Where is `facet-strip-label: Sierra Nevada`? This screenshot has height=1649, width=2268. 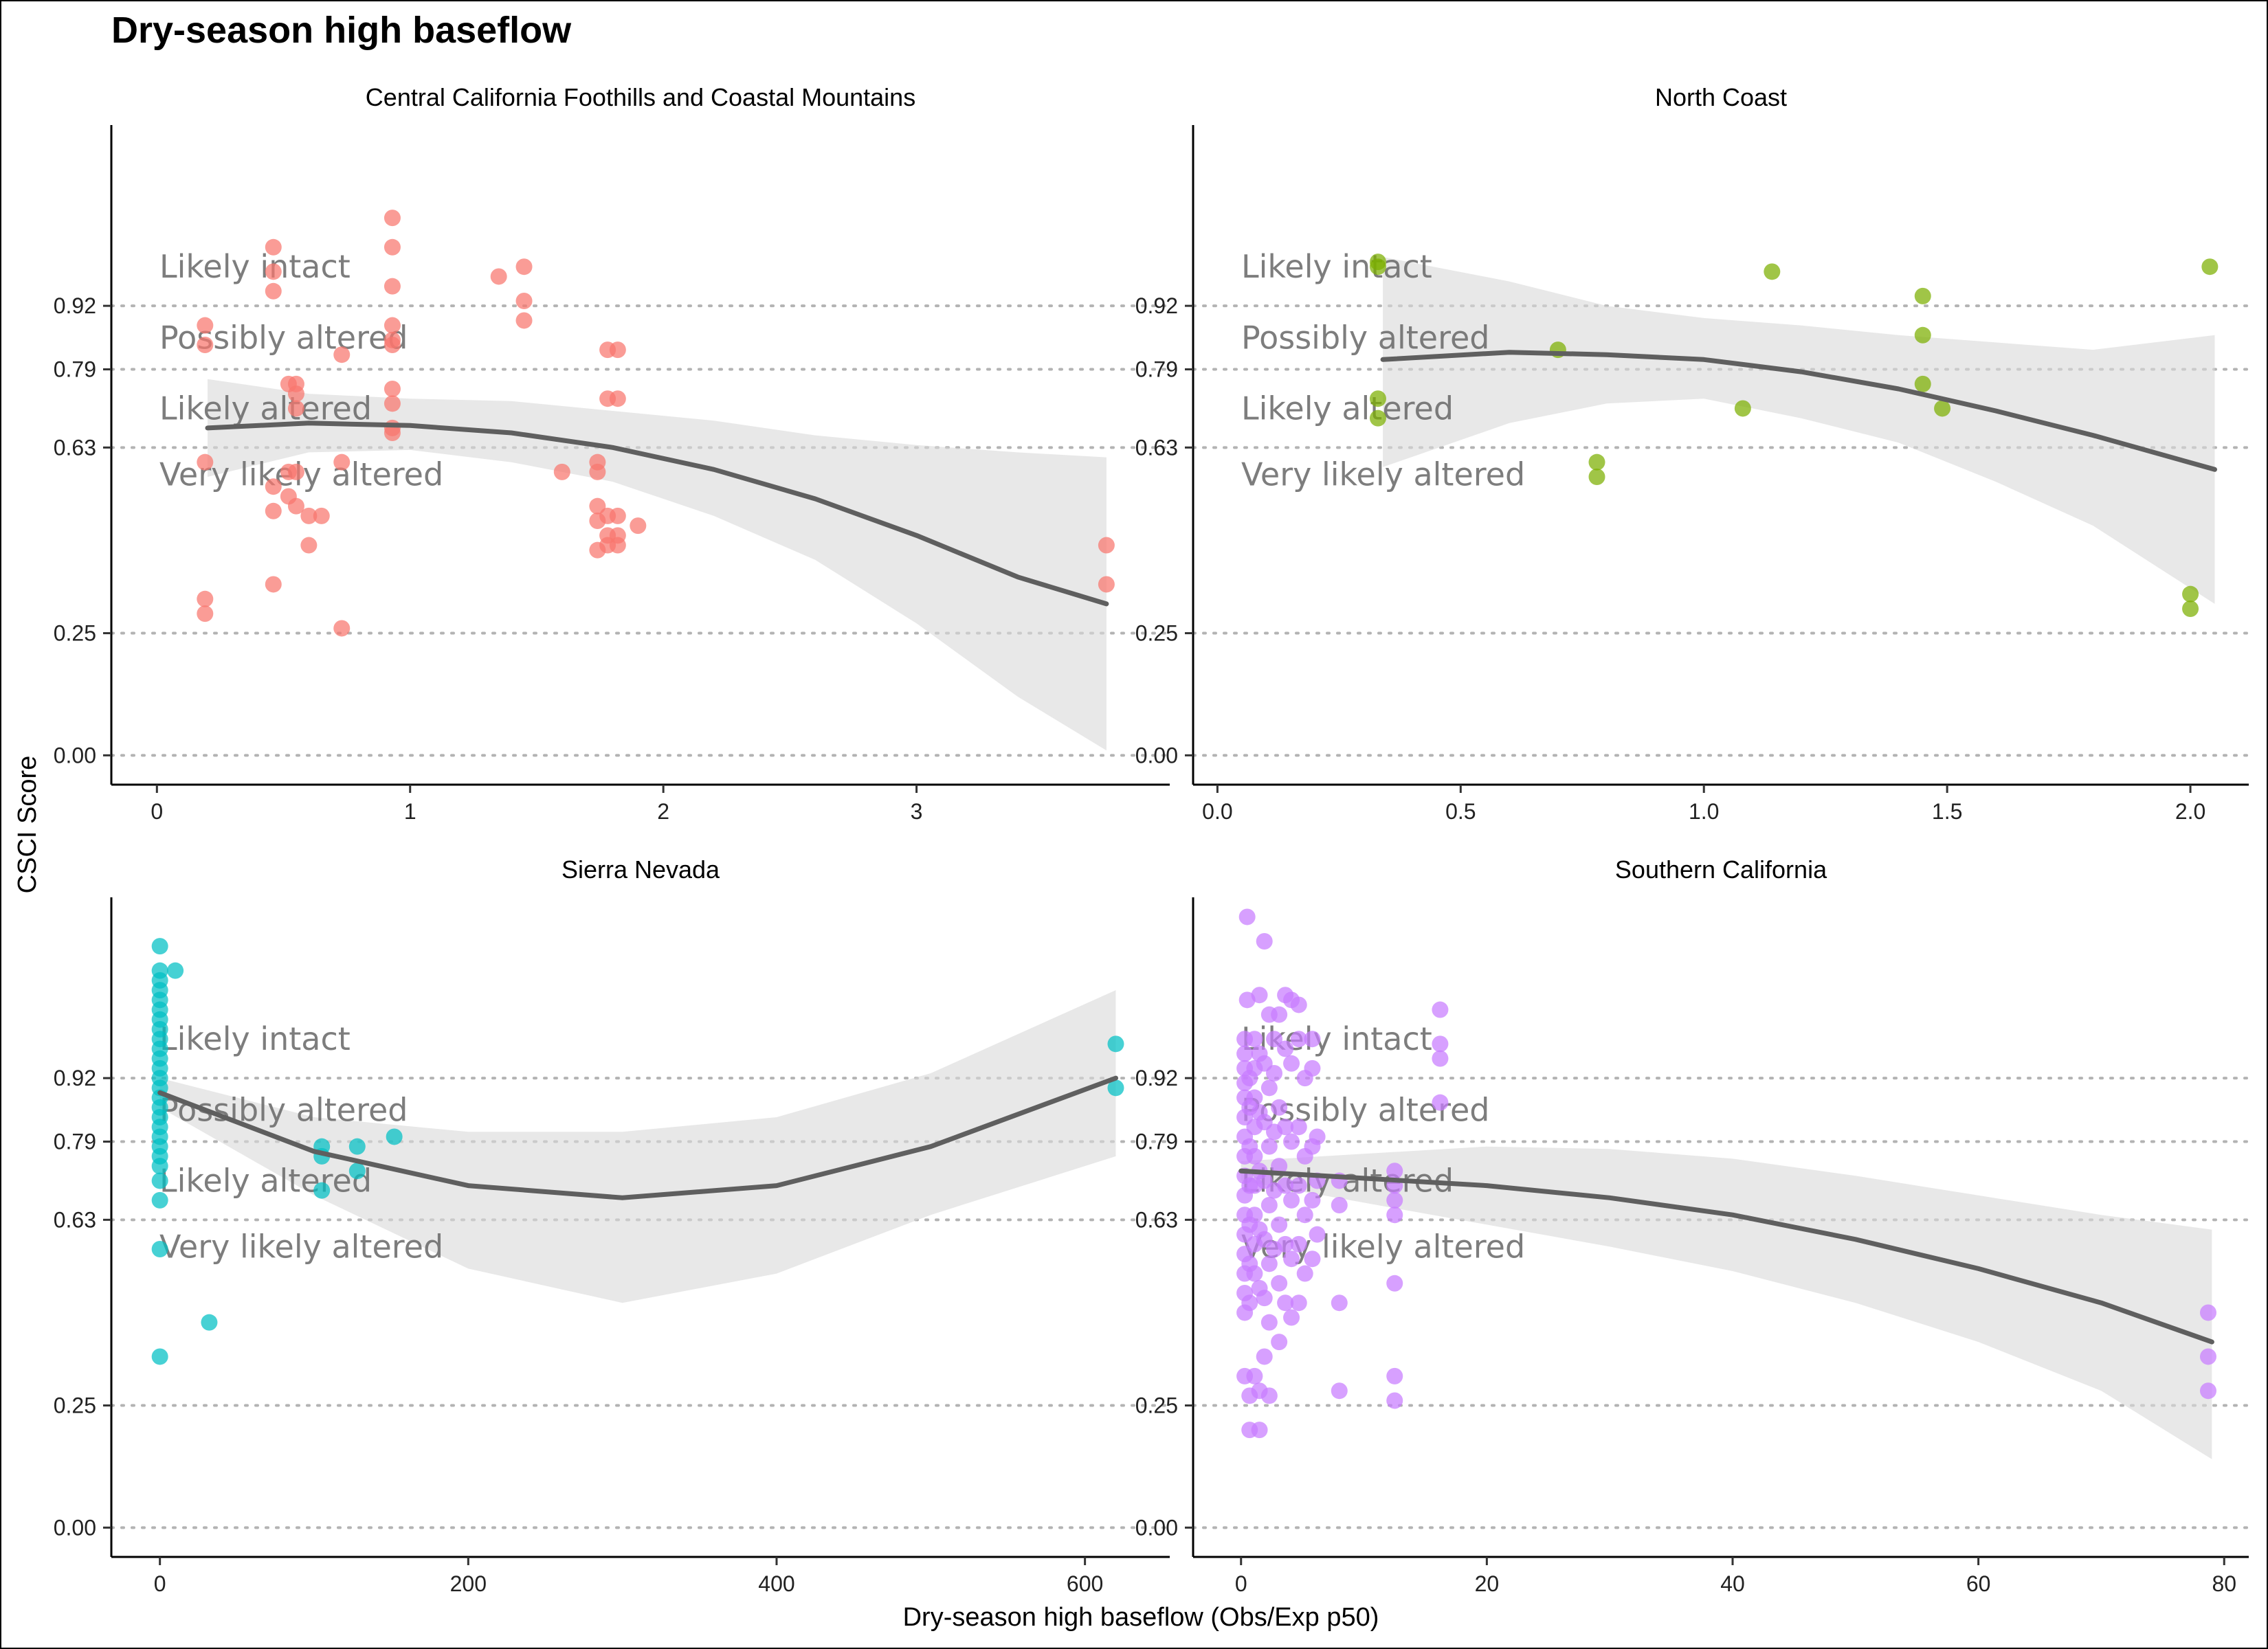
facet-strip-label: Sierra Nevada is located at coordinates (641, 869).